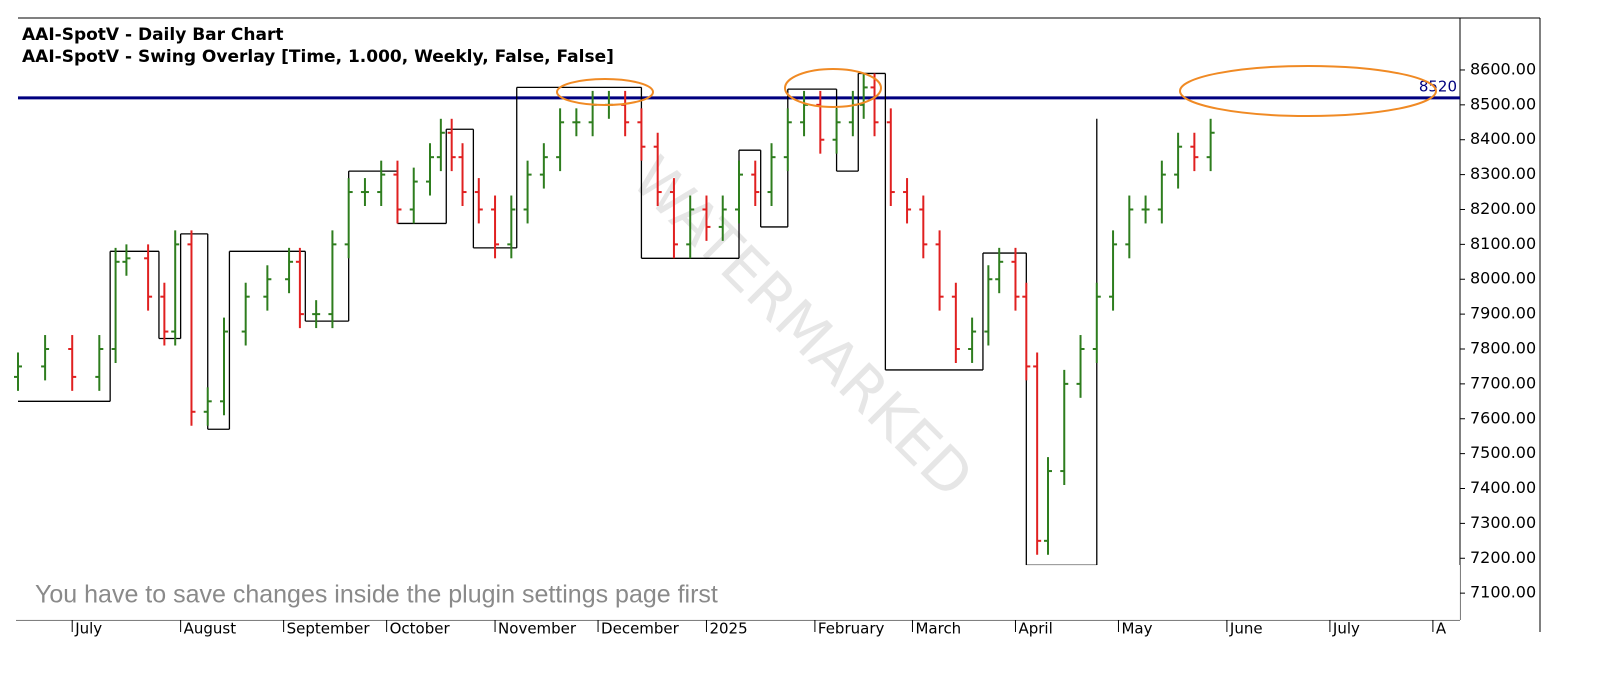 The image size is (1612, 682). I want to click on x-tick-label: June, so click(1246, 629).